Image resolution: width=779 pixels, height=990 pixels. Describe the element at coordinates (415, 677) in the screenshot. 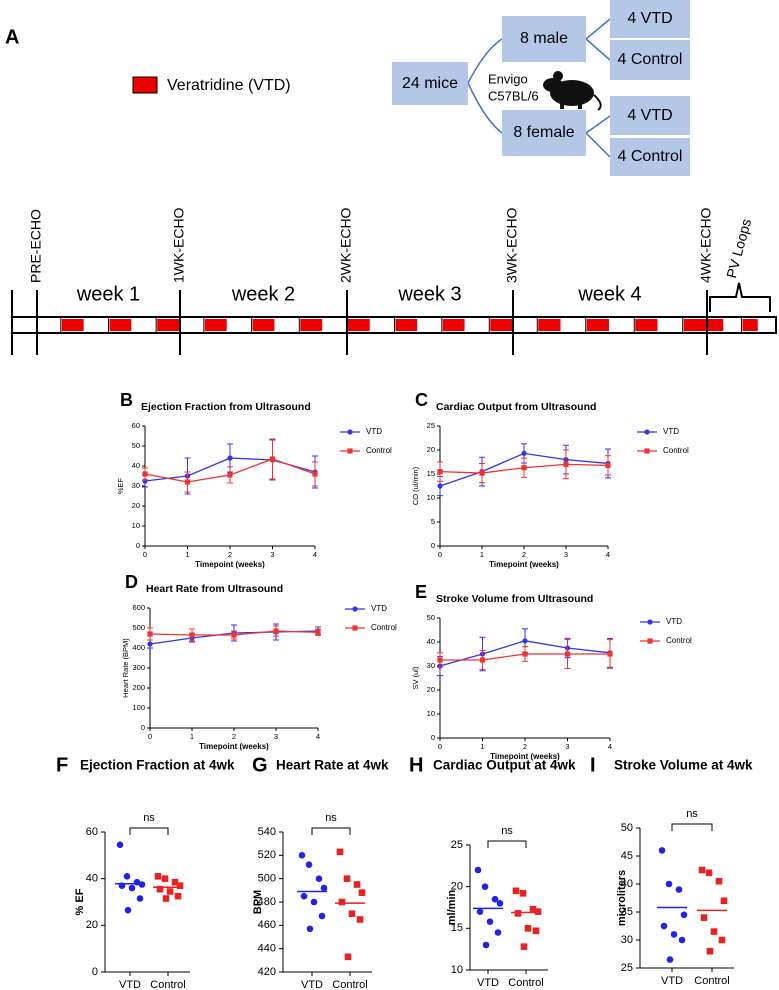

I see `y-axis-label: SV (ul)` at that location.